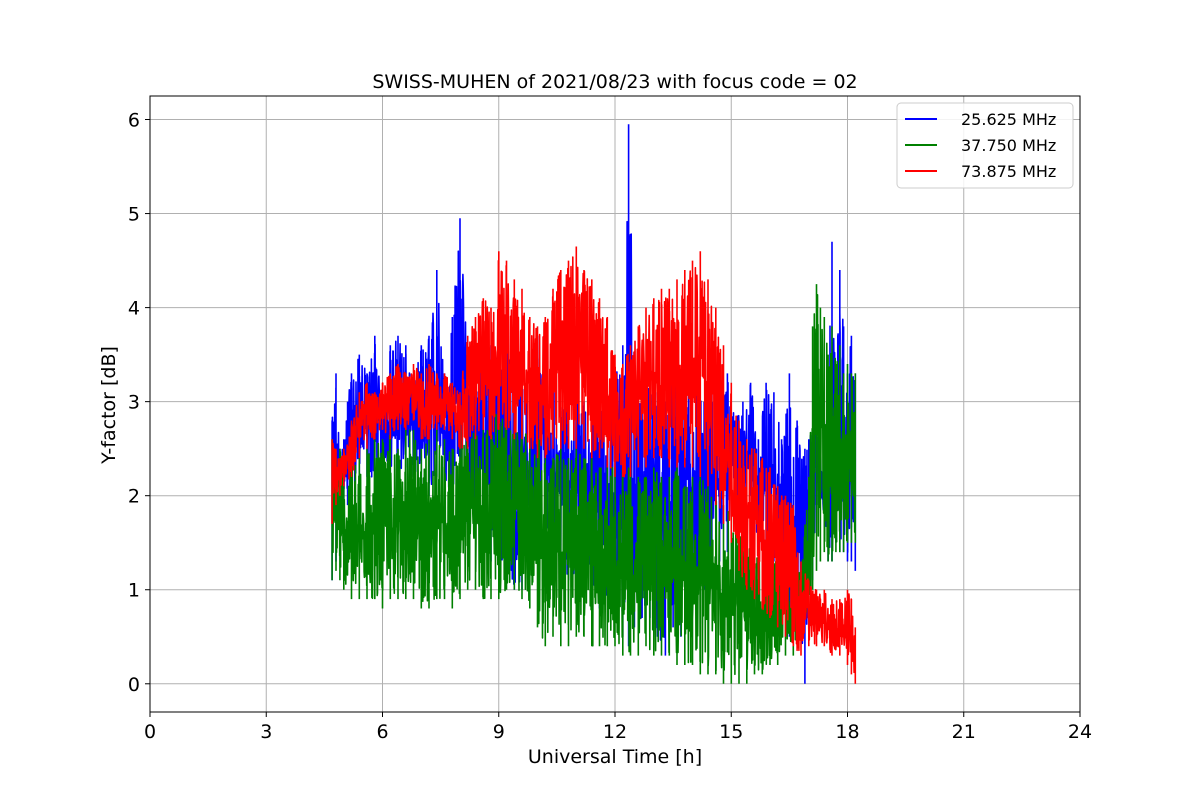 The width and height of the screenshot is (1200, 804). I want to click on y-tick-label: 4, so click(134, 309).